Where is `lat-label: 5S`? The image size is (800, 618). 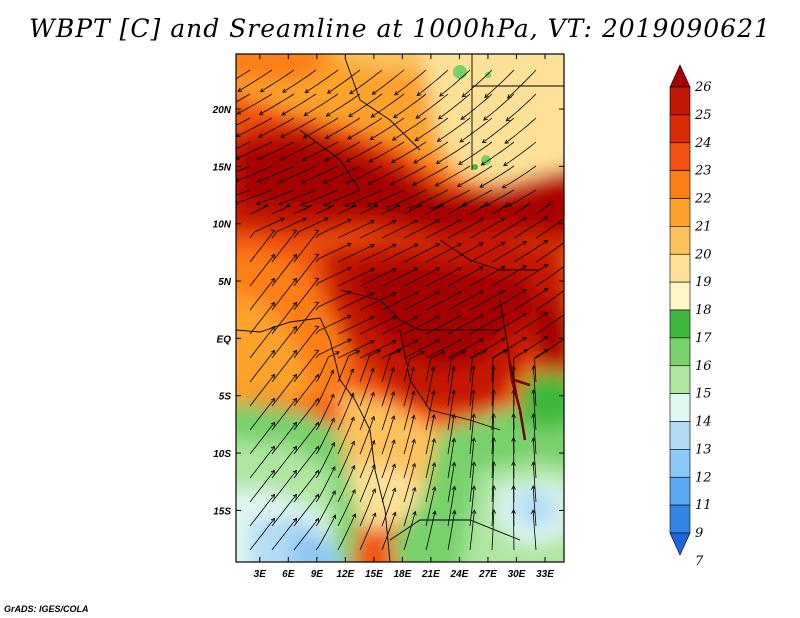
lat-label: 5S is located at coordinates (225, 397).